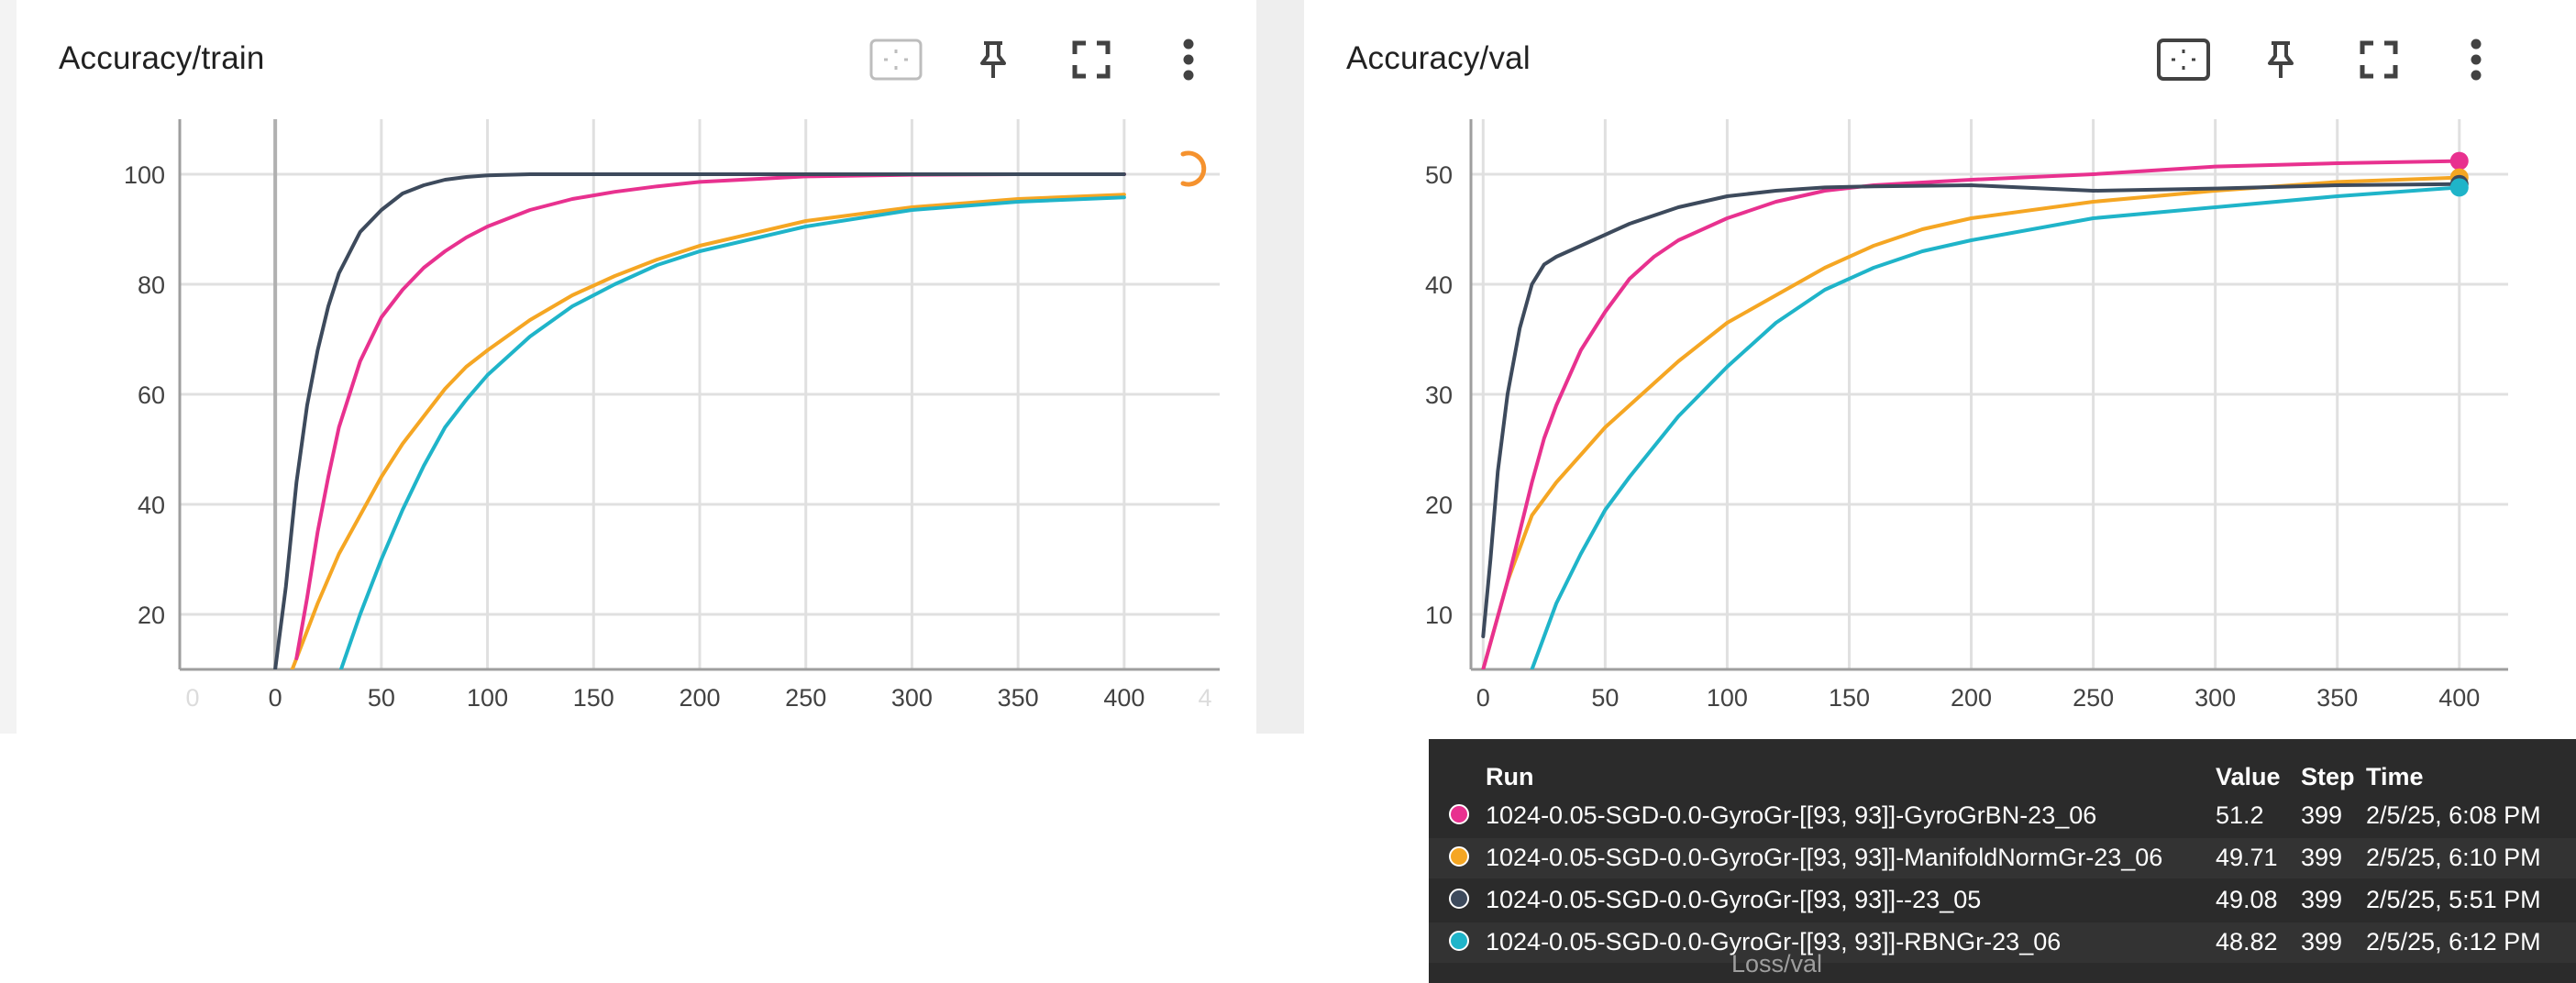 The width and height of the screenshot is (2576, 983). What do you see at coordinates (8, 367) in the screenshot?
I see `left-edge` at bounding box center [8, 367].